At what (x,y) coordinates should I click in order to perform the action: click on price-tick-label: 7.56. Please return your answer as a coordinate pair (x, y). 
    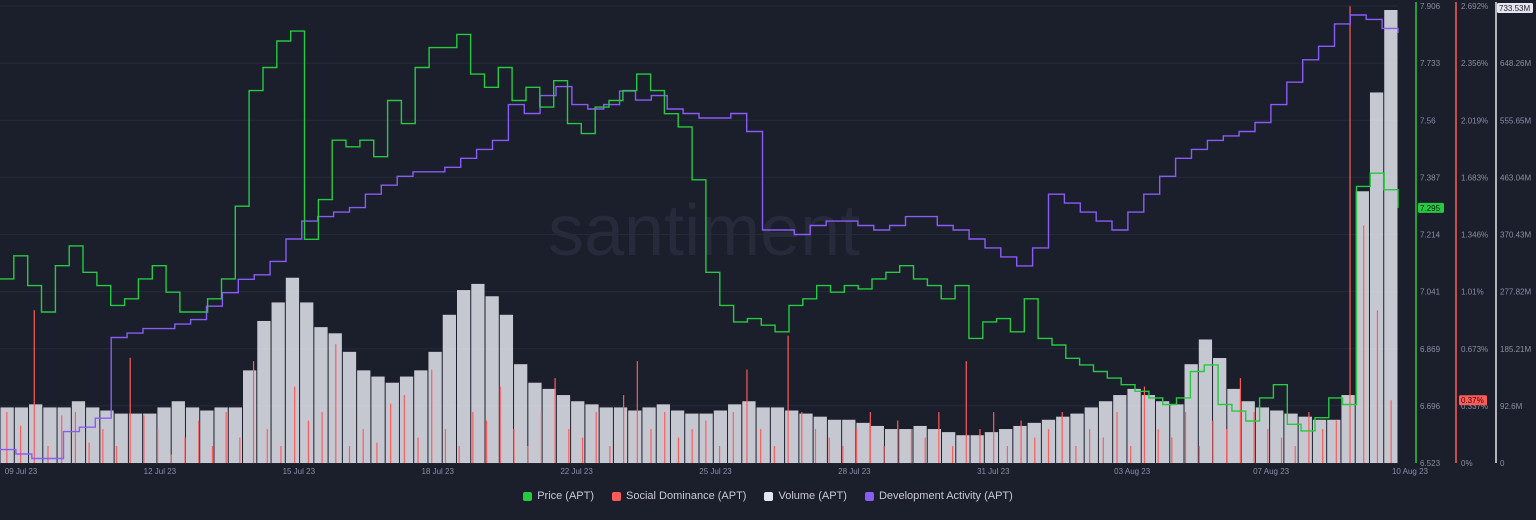
    Looking at the image, I should click on (1428, 120).